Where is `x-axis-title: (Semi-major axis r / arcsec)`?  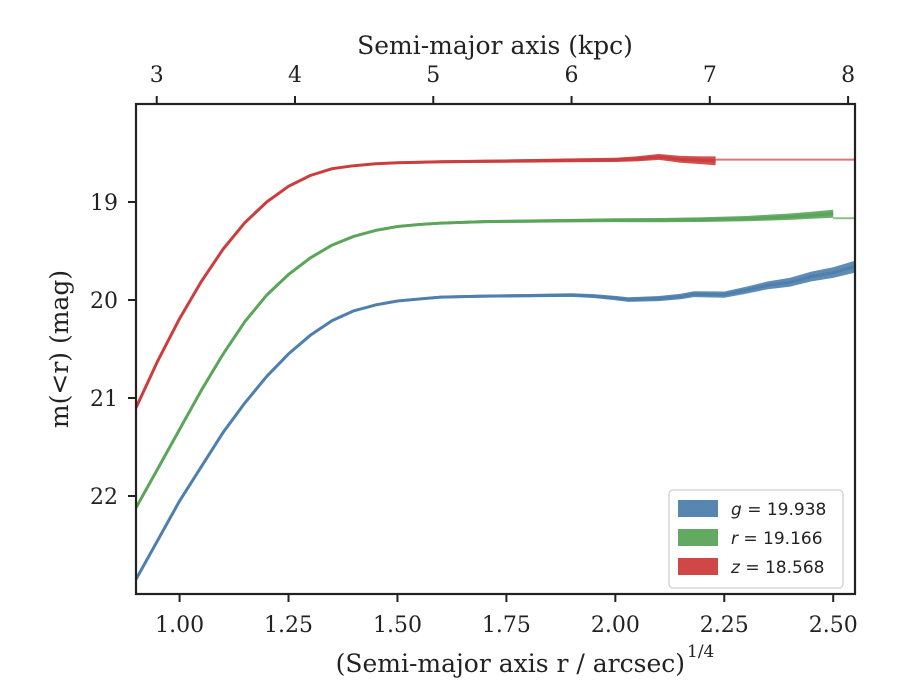 x-axis-title: (Semi-major axis r / arcsec) is located at coordinates (510, 663).